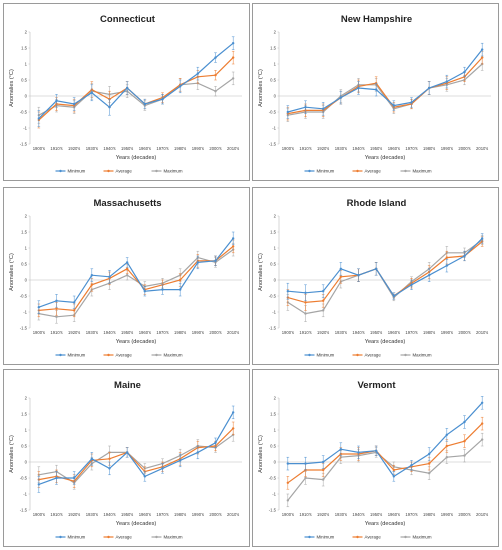 This screenshot has height=550, width=502. I want to click on chart-title: Massachusetts, so click(127, 203).